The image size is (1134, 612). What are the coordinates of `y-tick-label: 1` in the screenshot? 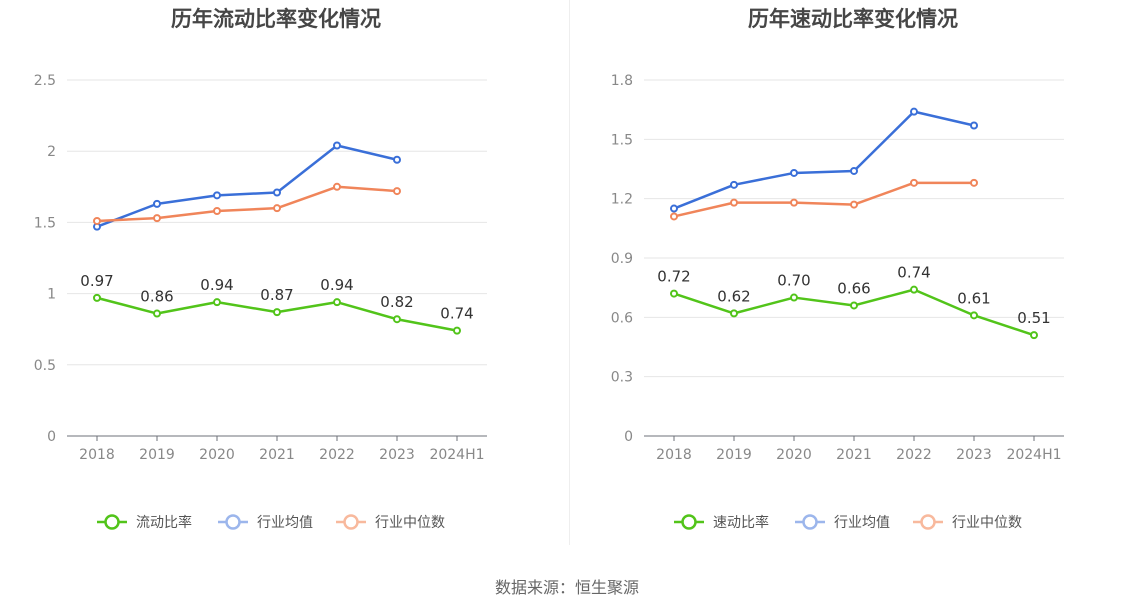 It's located at (51, 295).